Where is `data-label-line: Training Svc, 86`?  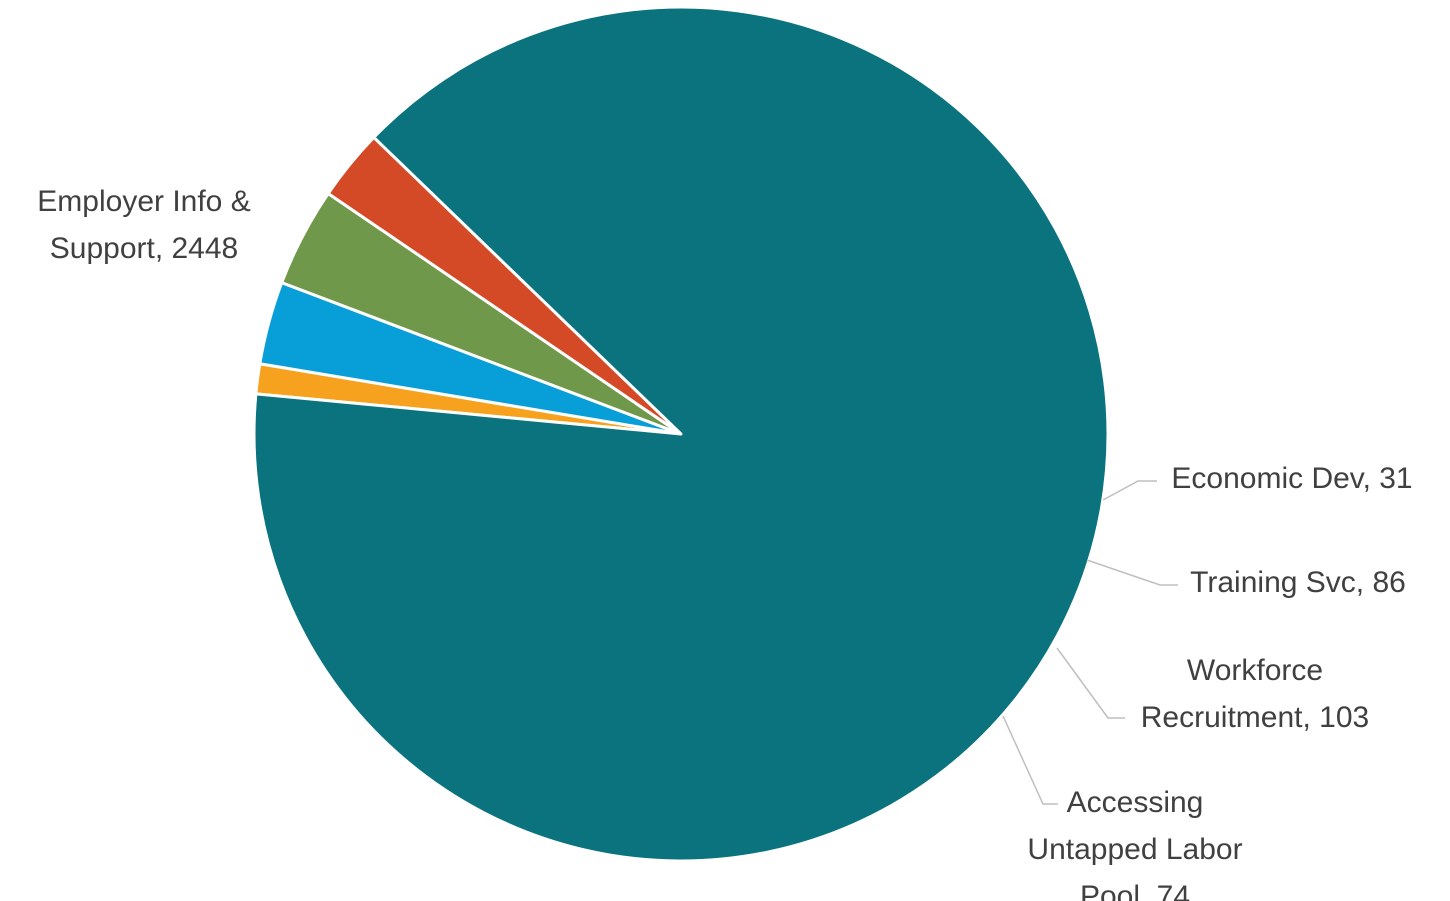
data-label-line: Training Svc, 86 is located at coordinates (1298, 582).